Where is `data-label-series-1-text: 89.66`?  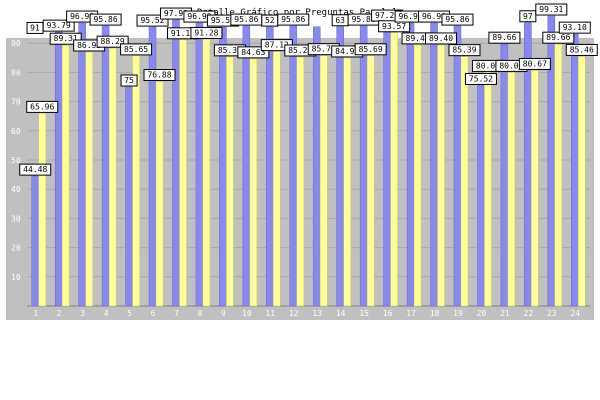 data-label-series-1-text: 89.66 is located at coordinates (504, 37).